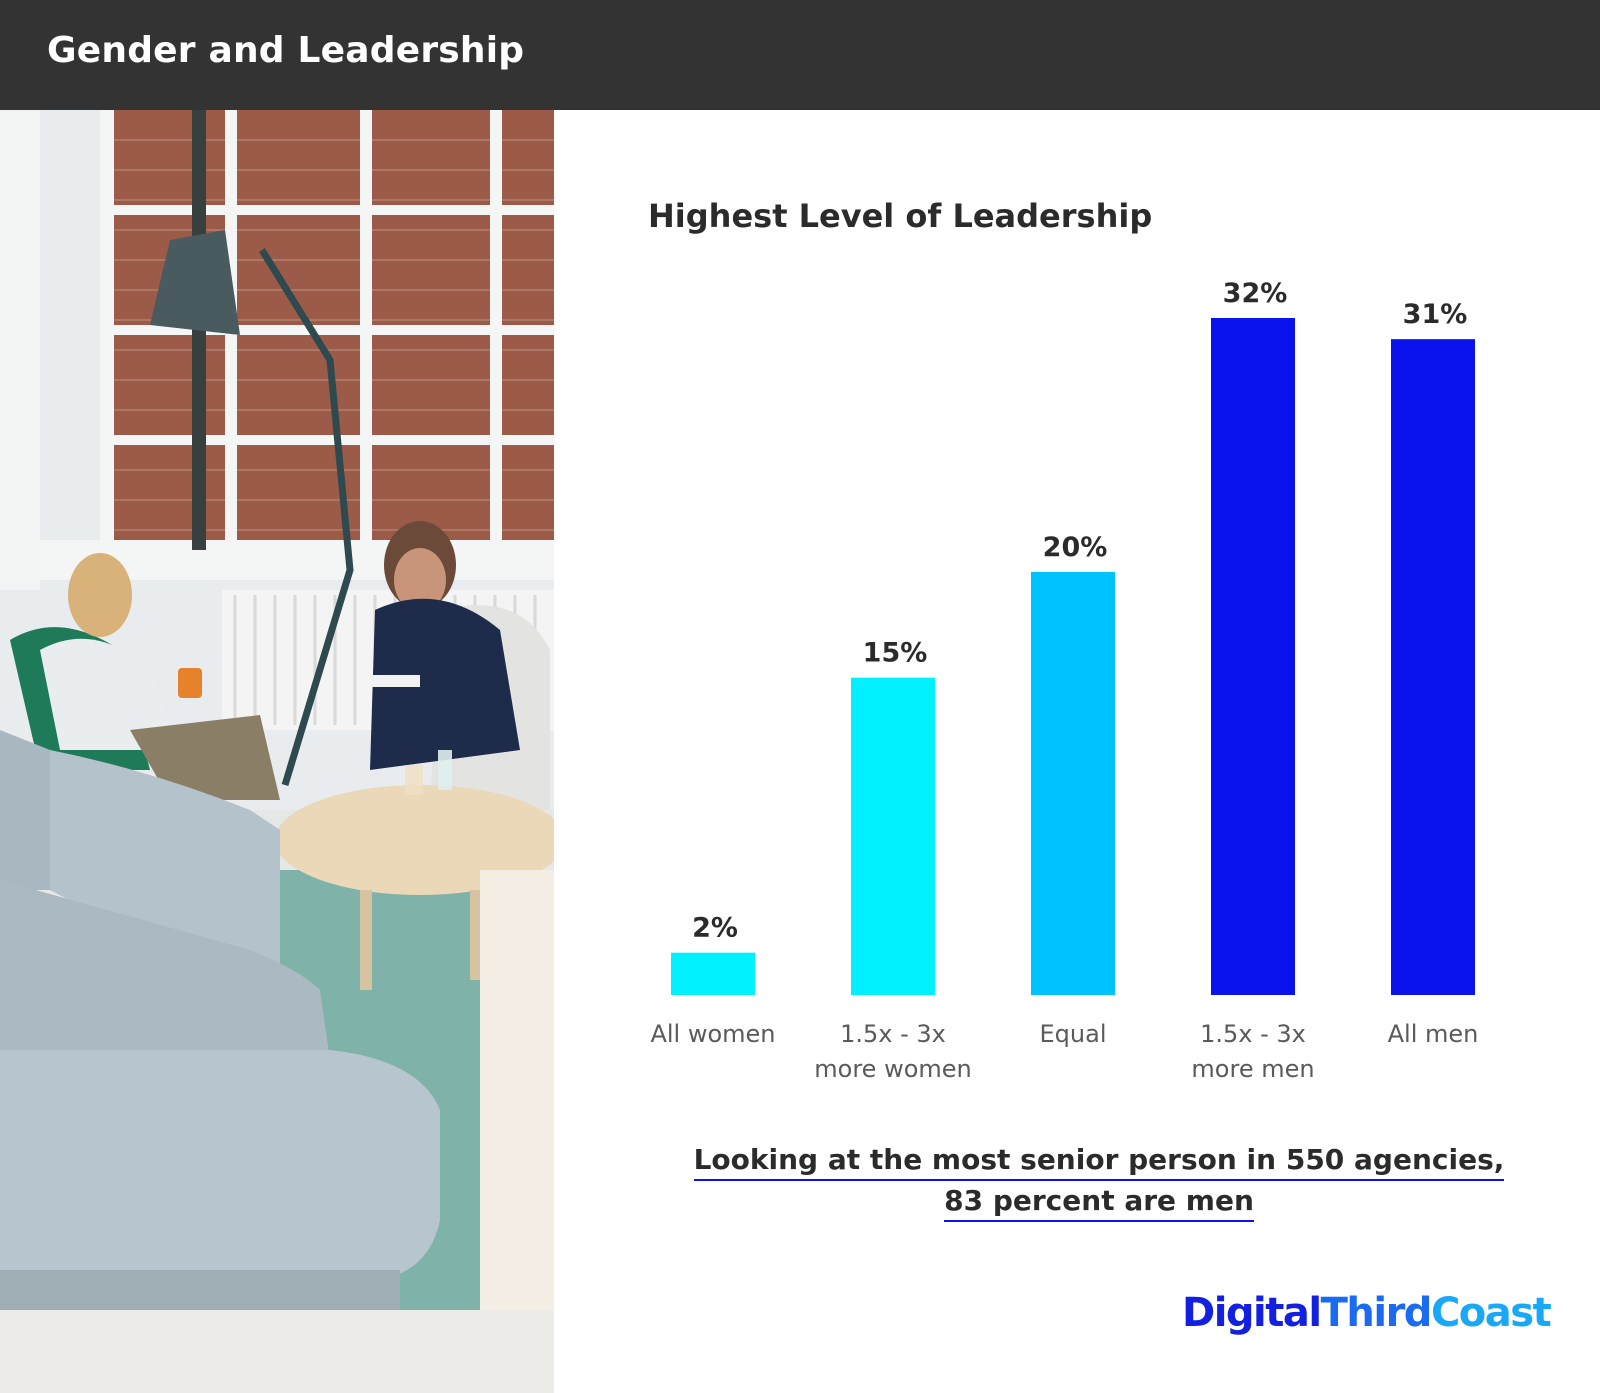  What do you see at coordinates (1255, 293) in the screenshot?
I see `bar-value-label-3: 32%` at bounding box center [1255, 293].